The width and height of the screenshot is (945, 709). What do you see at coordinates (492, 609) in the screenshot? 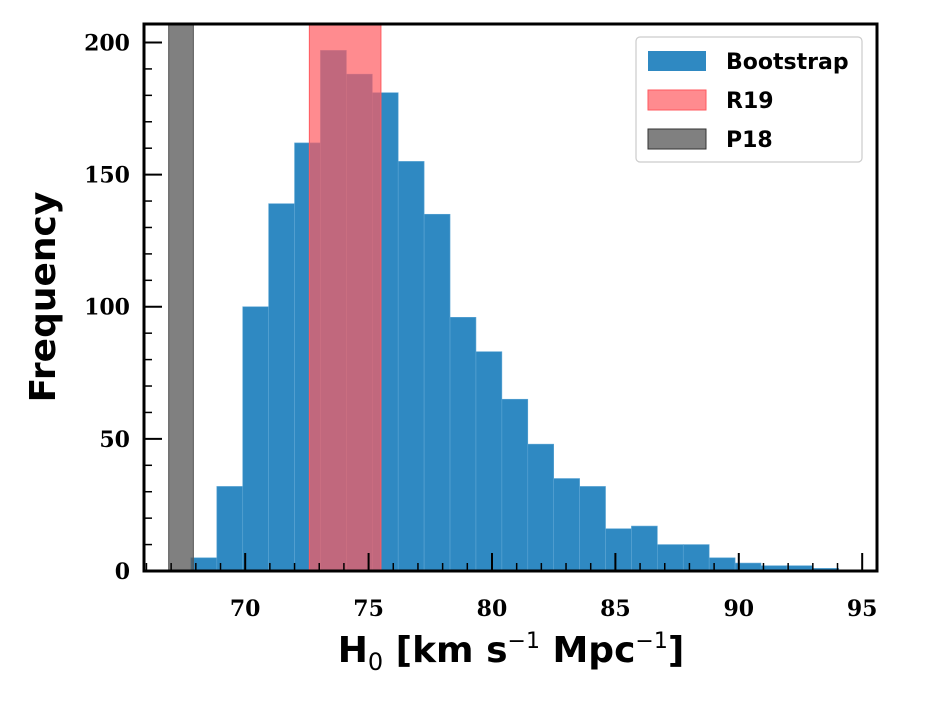
I see `x-tick-label: 80` at bounding box center [492, 609].